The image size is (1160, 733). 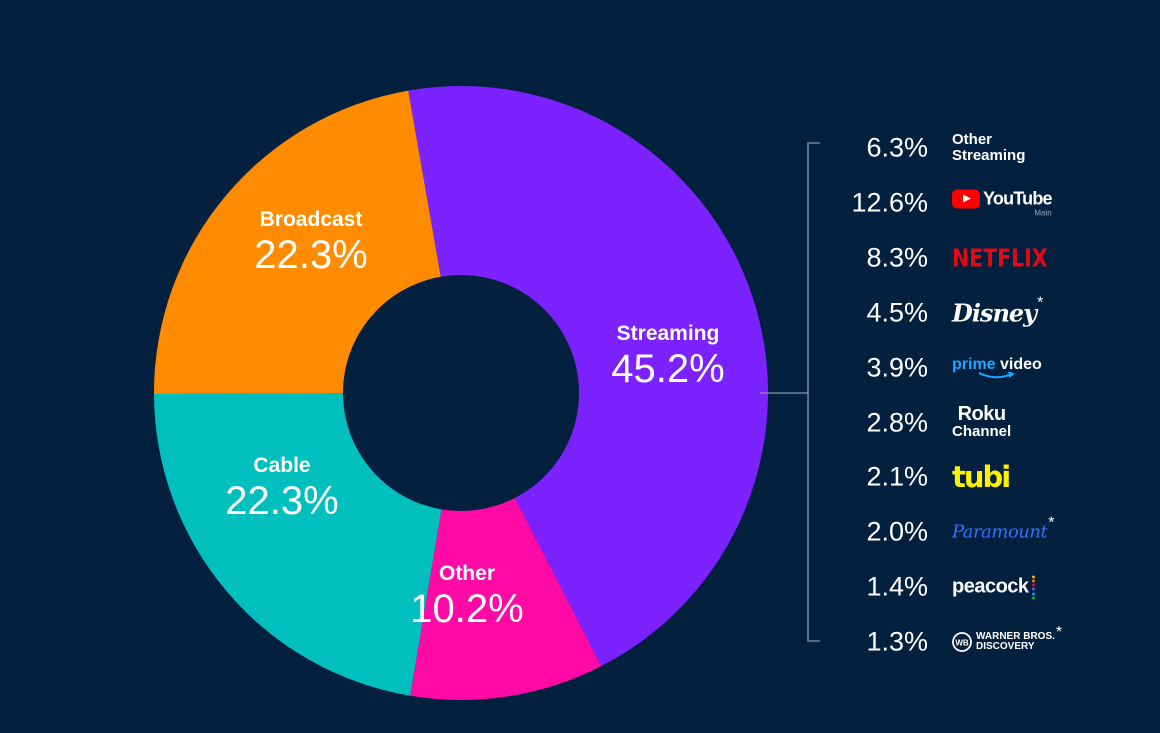 I want to click on slice-cable, so click(x=298, y=544).